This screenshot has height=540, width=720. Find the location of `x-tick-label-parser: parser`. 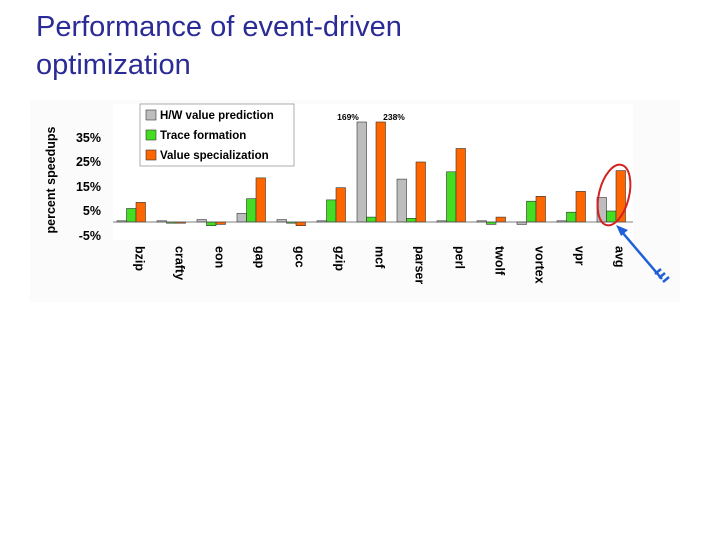

x-tick-label-parser: parser is located at coordinates (419, 265).